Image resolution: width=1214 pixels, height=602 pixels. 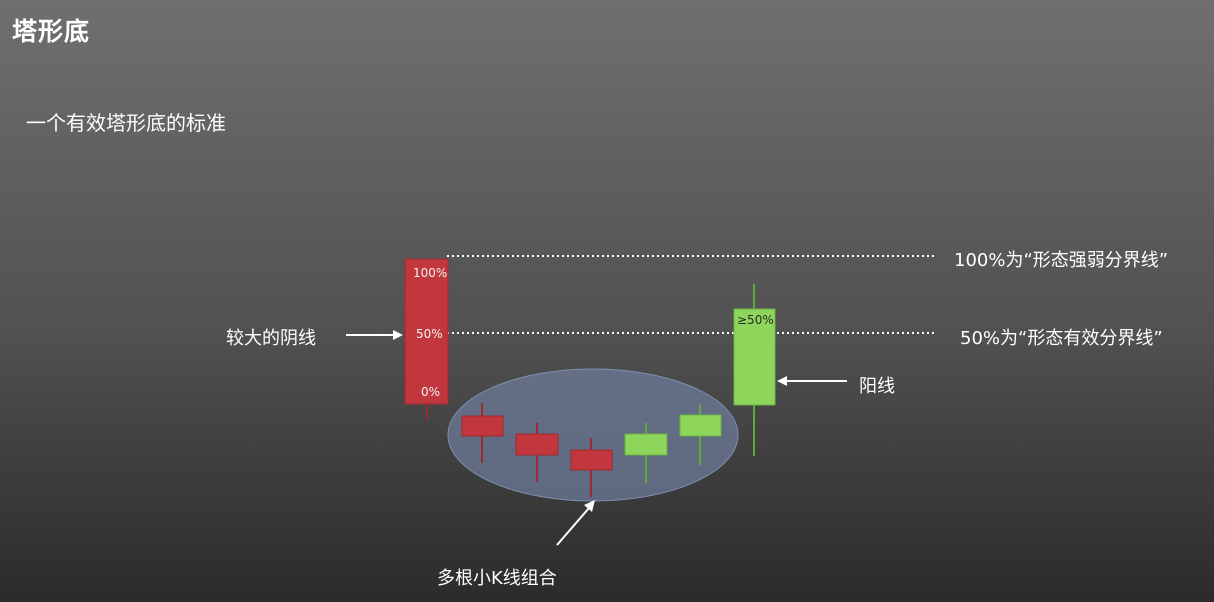 What do you see at coordinates (755, 320) in the screenshot?
I see `pct-ge50-label: ≥50%` at bounding box center [755, 320].